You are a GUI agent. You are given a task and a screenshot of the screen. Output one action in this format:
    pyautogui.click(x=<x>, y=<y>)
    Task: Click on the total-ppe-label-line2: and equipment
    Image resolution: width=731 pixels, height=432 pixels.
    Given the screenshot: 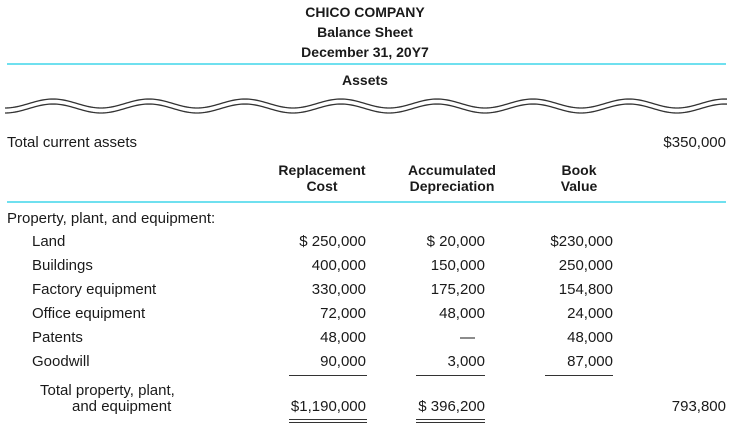 What is the action you would take?
    pyautogui.click(x=122, y=406)
    